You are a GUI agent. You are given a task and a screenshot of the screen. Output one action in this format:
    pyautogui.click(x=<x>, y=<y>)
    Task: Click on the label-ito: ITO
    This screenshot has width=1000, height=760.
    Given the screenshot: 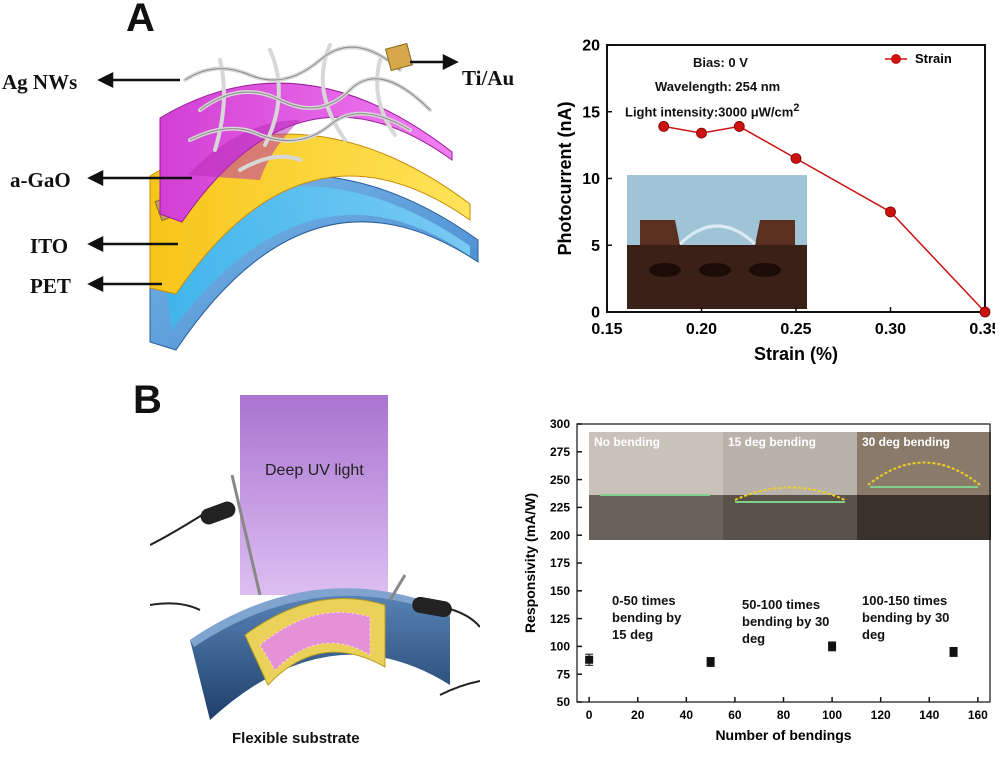 What is the action you would take?
    pyautogui.click(x=49, y=246)
    